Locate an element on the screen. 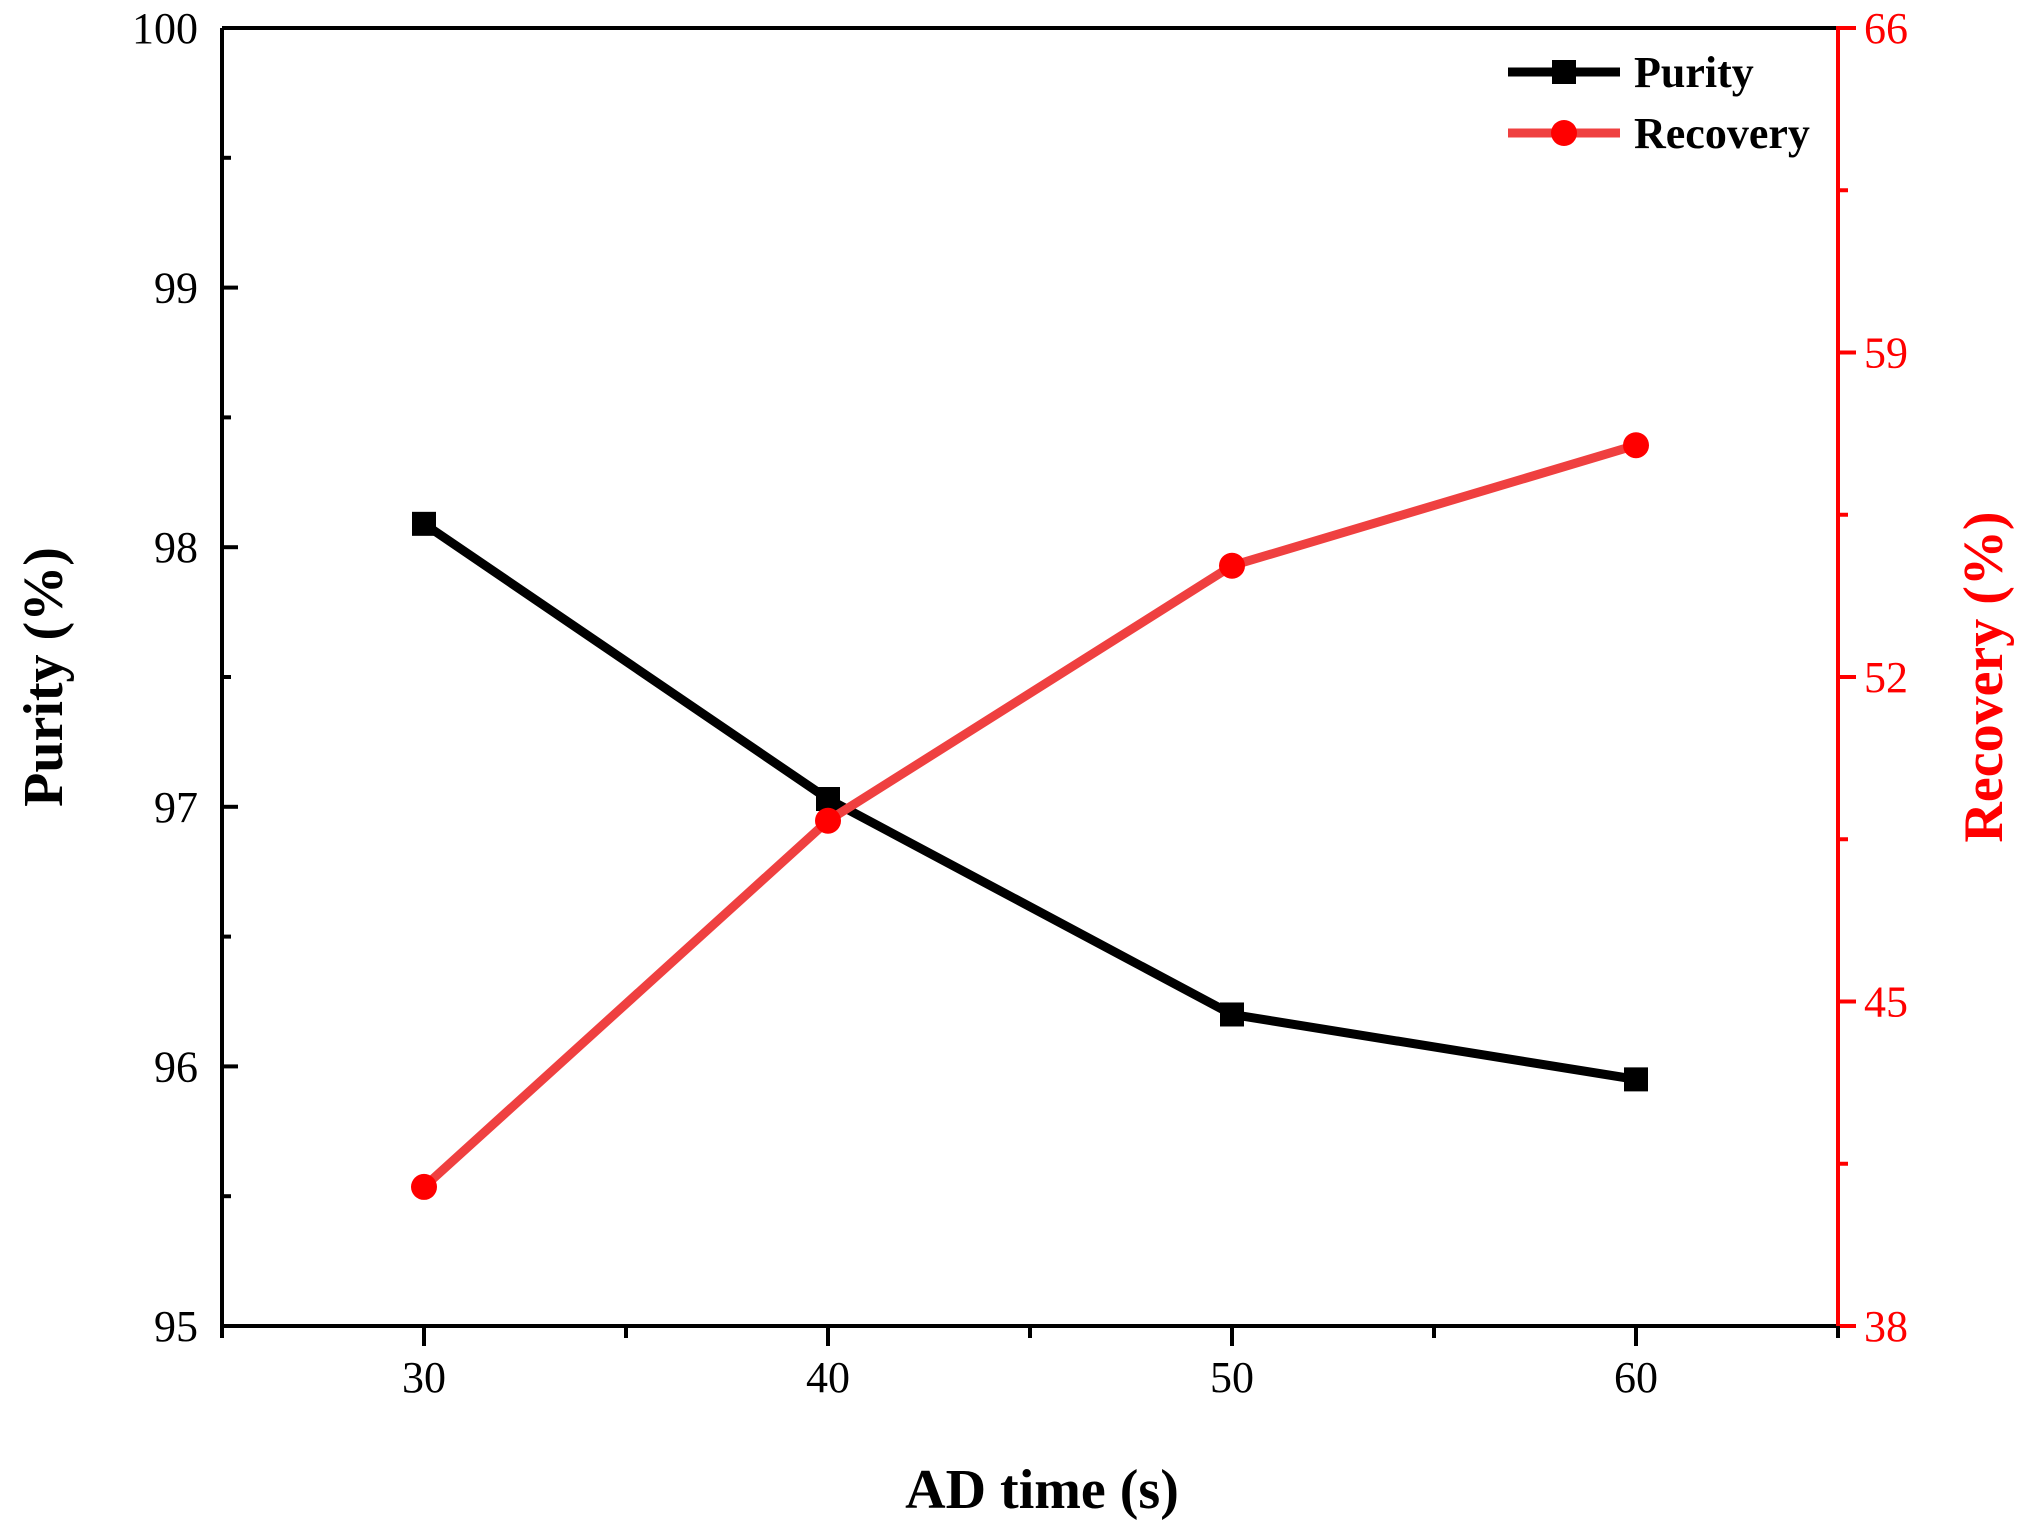 Image resolution: width=2027 pixels, height=1530 pixels. x-tick-label: 60 is located at coordinates (1636, 1377).